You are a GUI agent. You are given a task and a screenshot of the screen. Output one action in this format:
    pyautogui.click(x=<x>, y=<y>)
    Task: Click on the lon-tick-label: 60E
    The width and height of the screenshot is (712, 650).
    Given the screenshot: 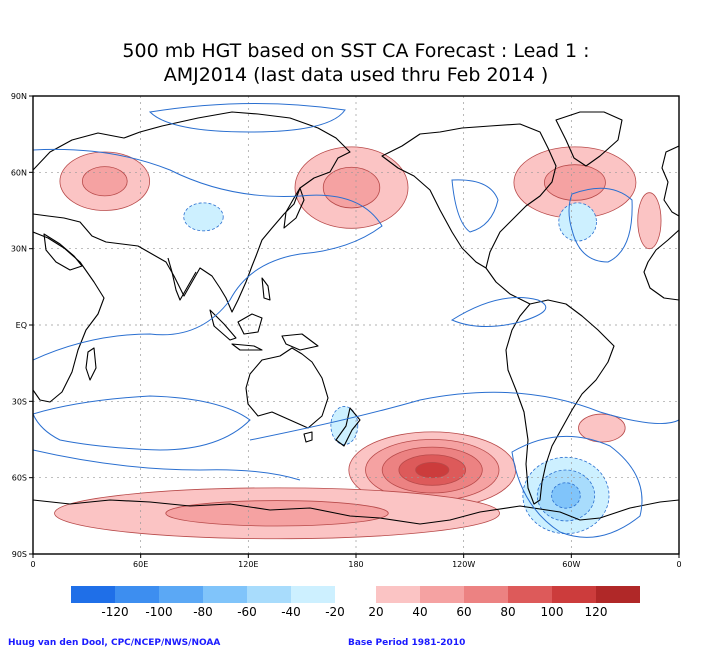 What is the action you would take?
    pyautogui.click(x=140, y=564)
    